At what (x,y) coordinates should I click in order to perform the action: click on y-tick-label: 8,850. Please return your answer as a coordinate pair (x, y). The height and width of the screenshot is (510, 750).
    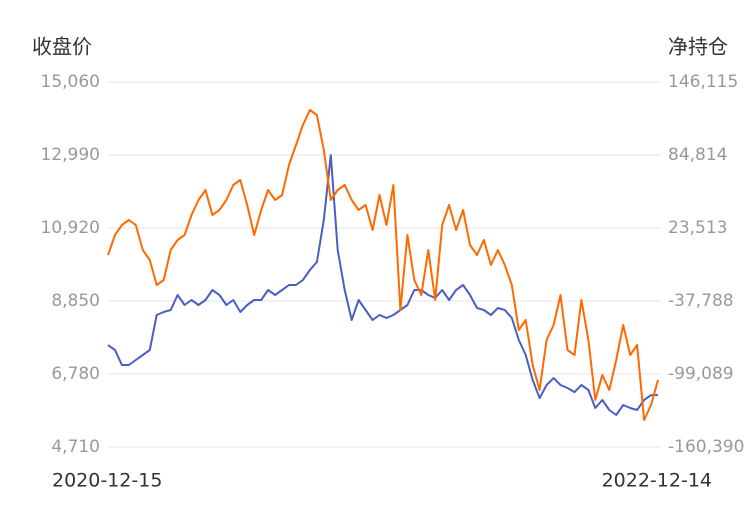
    Looking at the image, I should click on (75, 301).